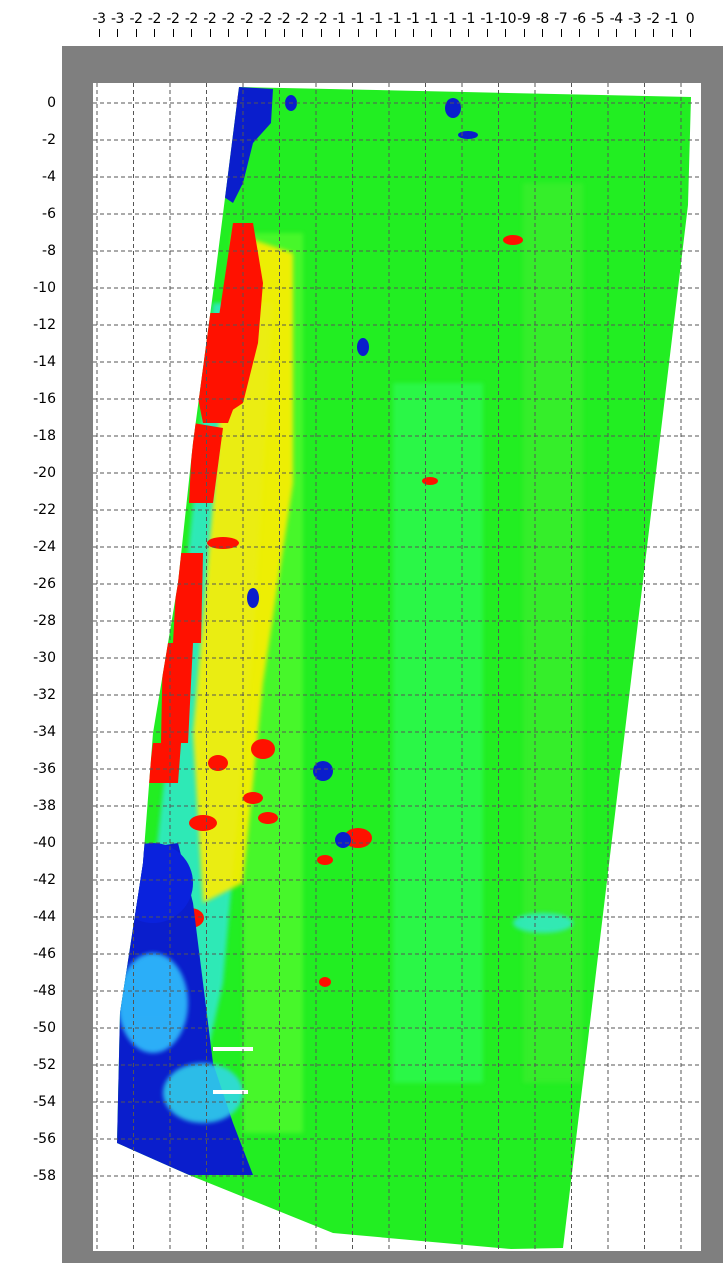  Describe the element at coordinates (505, 19) in the screenshot. I see `x-tick-label: -10` at that location.